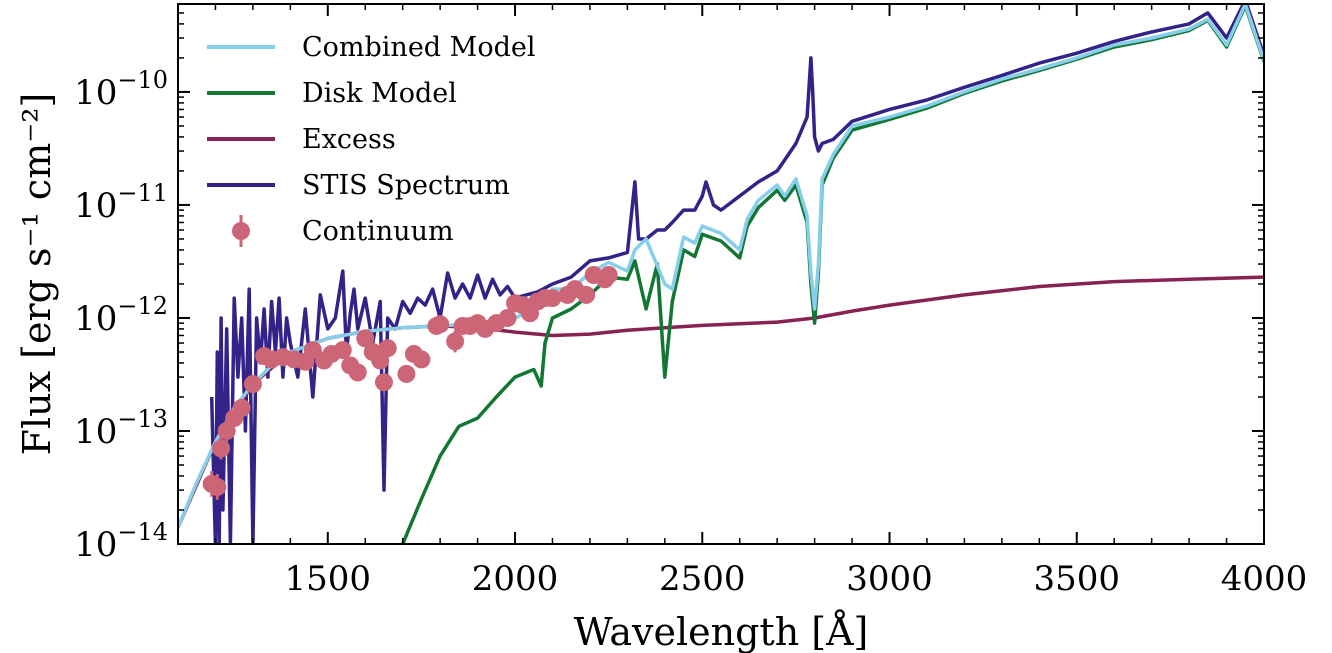 The width and height of the screenshot is (1332, 653). I want to click on legend-item-continuum: Continuum, so click(343, 231).